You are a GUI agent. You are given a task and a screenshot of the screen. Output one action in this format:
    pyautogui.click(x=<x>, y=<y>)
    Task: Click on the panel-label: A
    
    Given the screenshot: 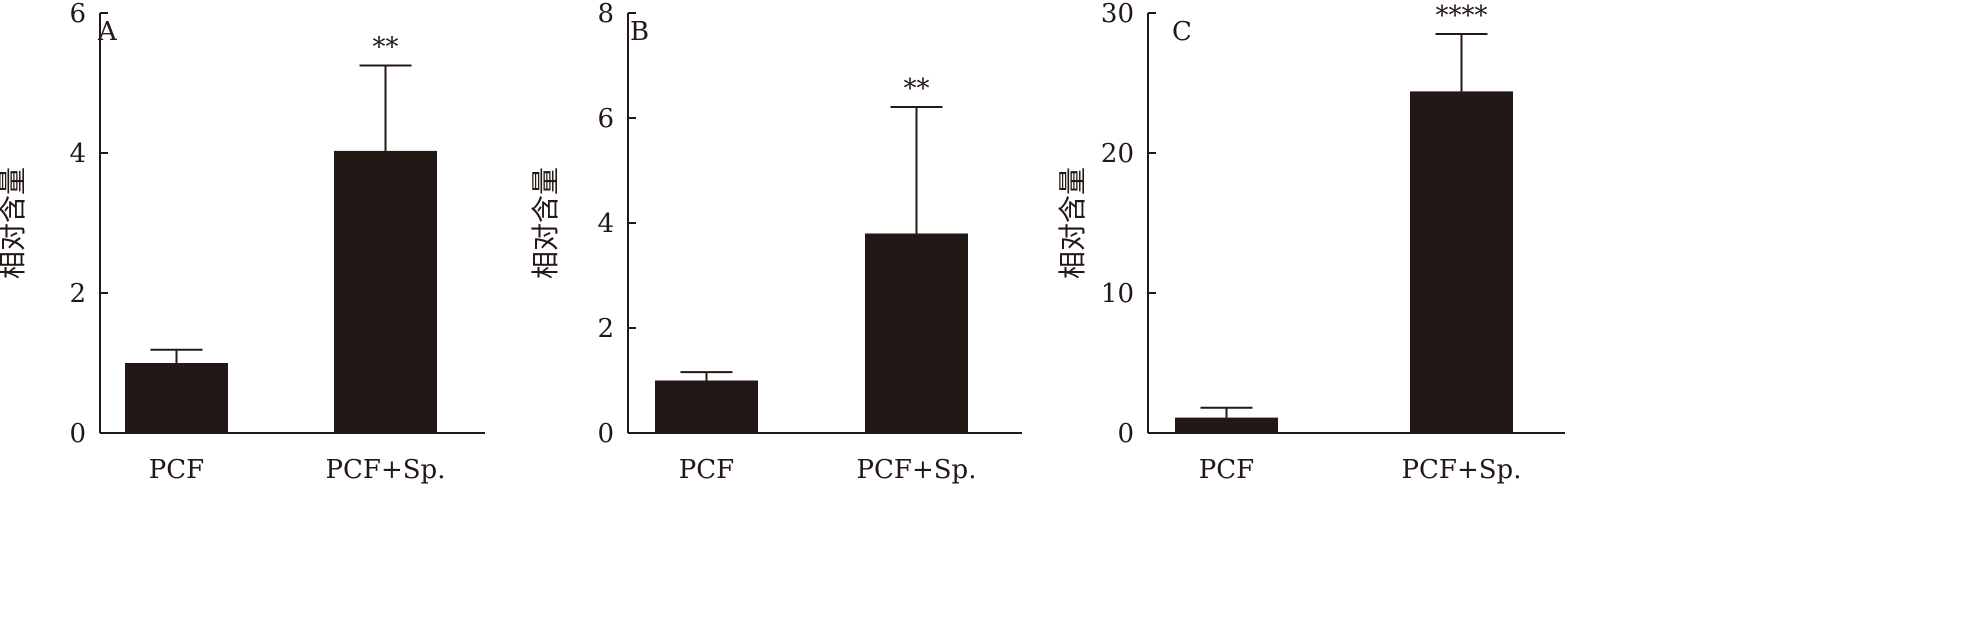 What is the action you would take?
    pyautogui.click(x=107, y=32)
    